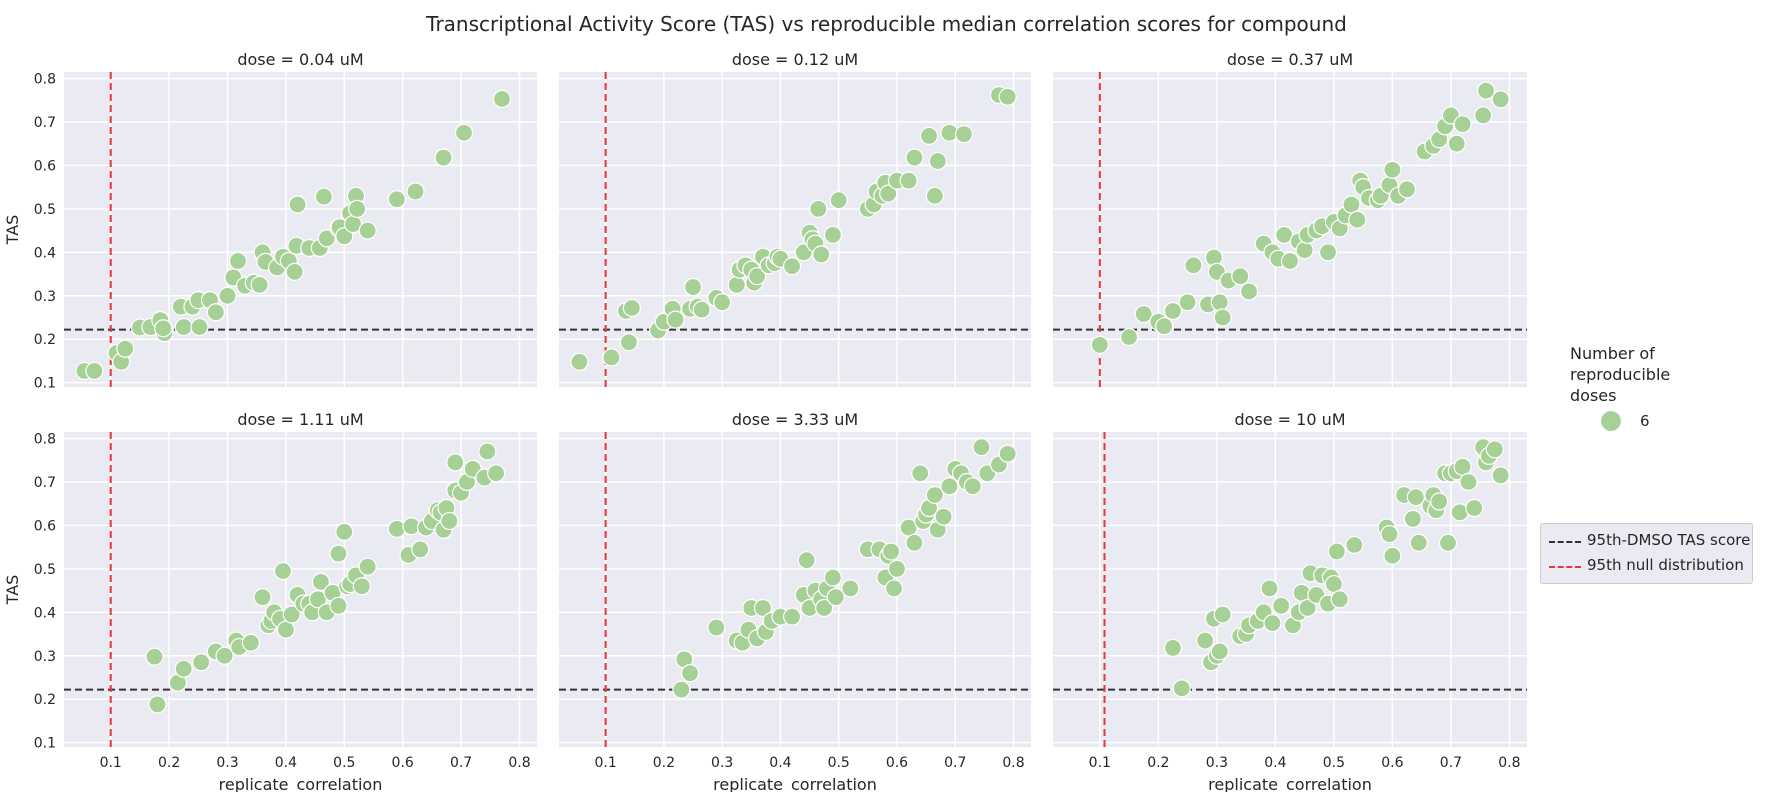  What do you see at coordinates (169, 763) in the screenshot?
I see `x-tick-label: 0.2` at bounding box center [169, 763].